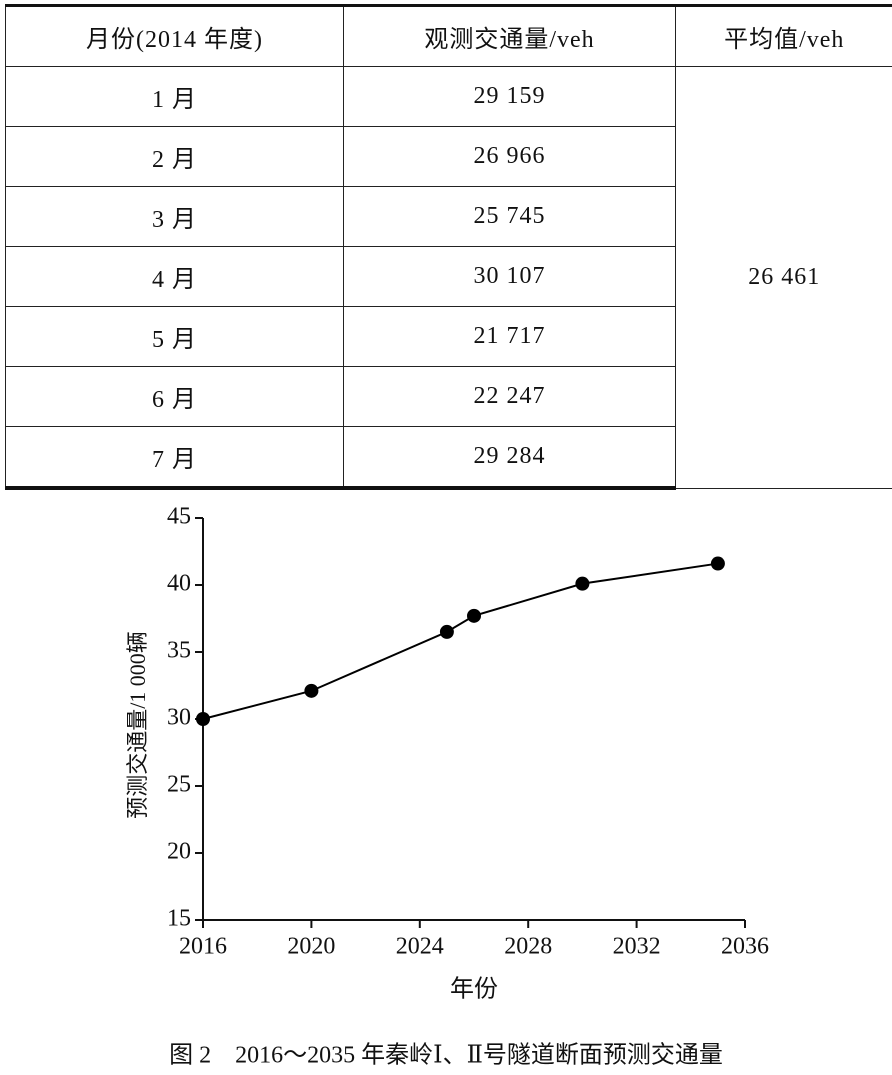  I want to click on traffic-cell: 25 745, so click(509, 216).